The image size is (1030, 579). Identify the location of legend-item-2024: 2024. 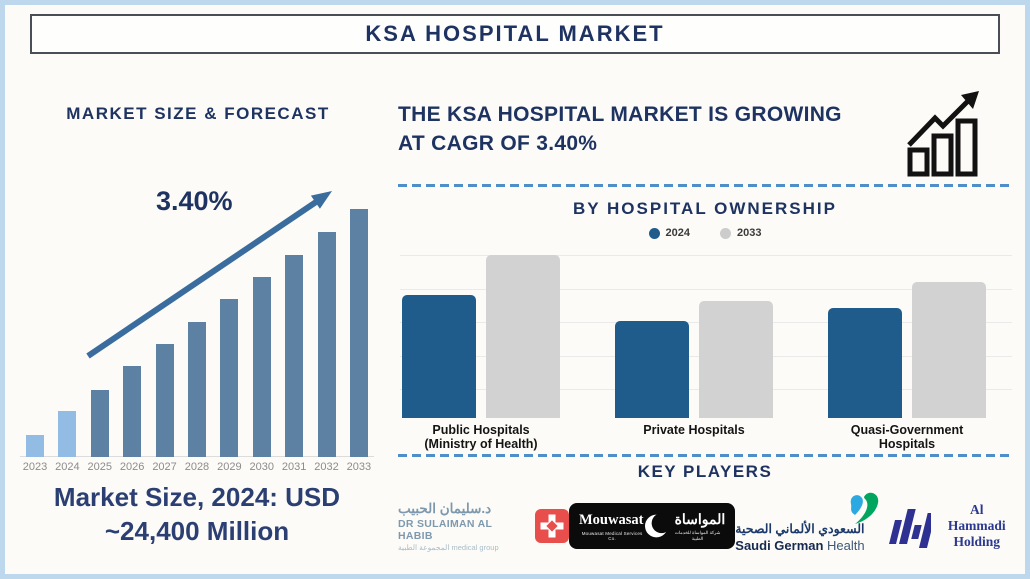
(669, 233).